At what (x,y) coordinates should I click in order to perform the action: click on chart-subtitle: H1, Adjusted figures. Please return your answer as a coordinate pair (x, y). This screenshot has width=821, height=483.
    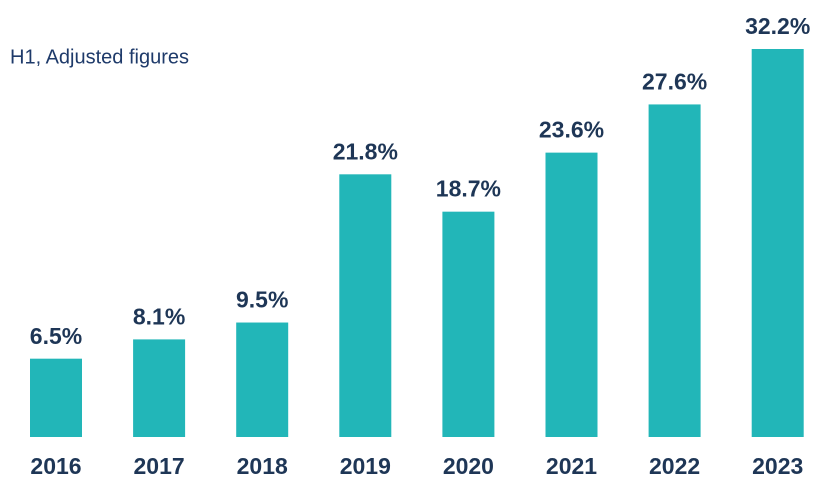
    Looking at the image, I should click on (99, 57).